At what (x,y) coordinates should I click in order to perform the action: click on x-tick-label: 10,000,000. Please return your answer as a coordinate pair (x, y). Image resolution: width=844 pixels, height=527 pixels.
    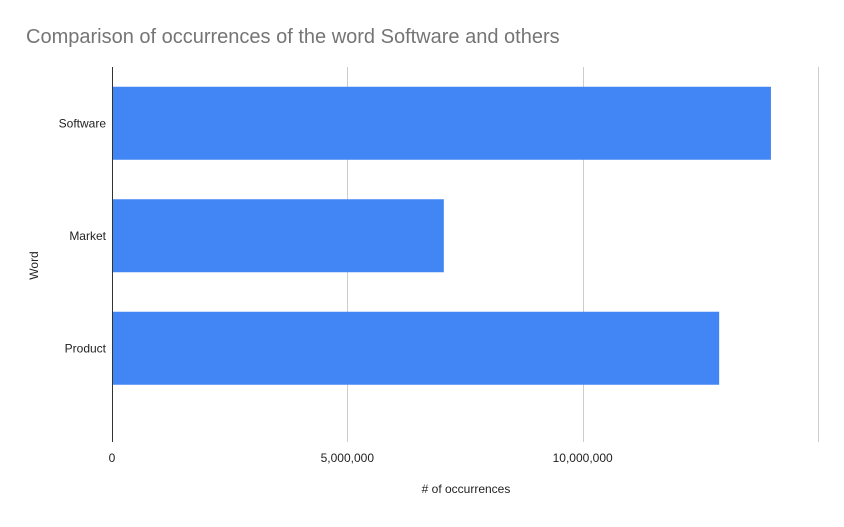
    Looking at the image, I should click on (583, 458).